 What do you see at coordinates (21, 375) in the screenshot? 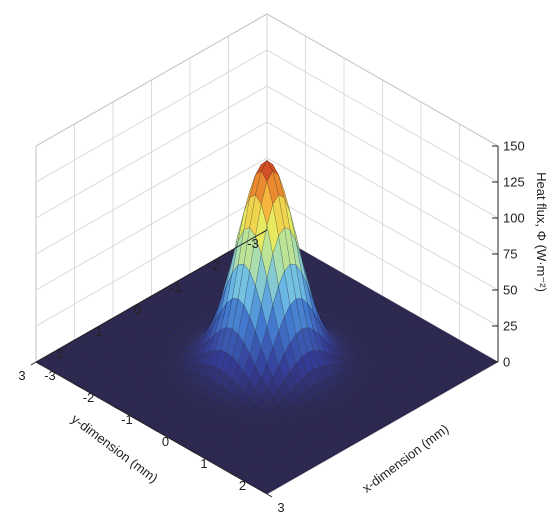
I see `y-tick-label: 3` at bounding box center [21, 375].